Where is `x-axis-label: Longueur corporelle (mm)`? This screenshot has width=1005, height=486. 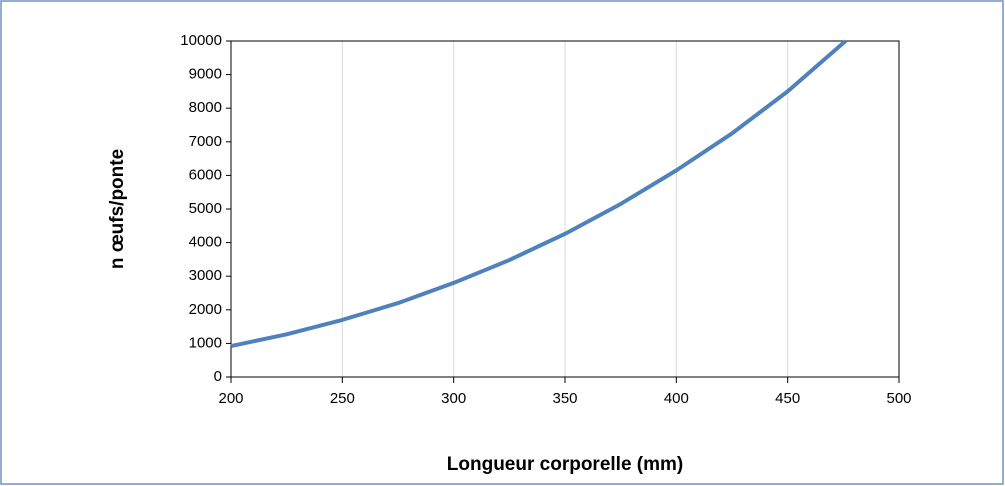 x-axis-label: Longueur corporelle (mm) is located at coordinates (565, 464).